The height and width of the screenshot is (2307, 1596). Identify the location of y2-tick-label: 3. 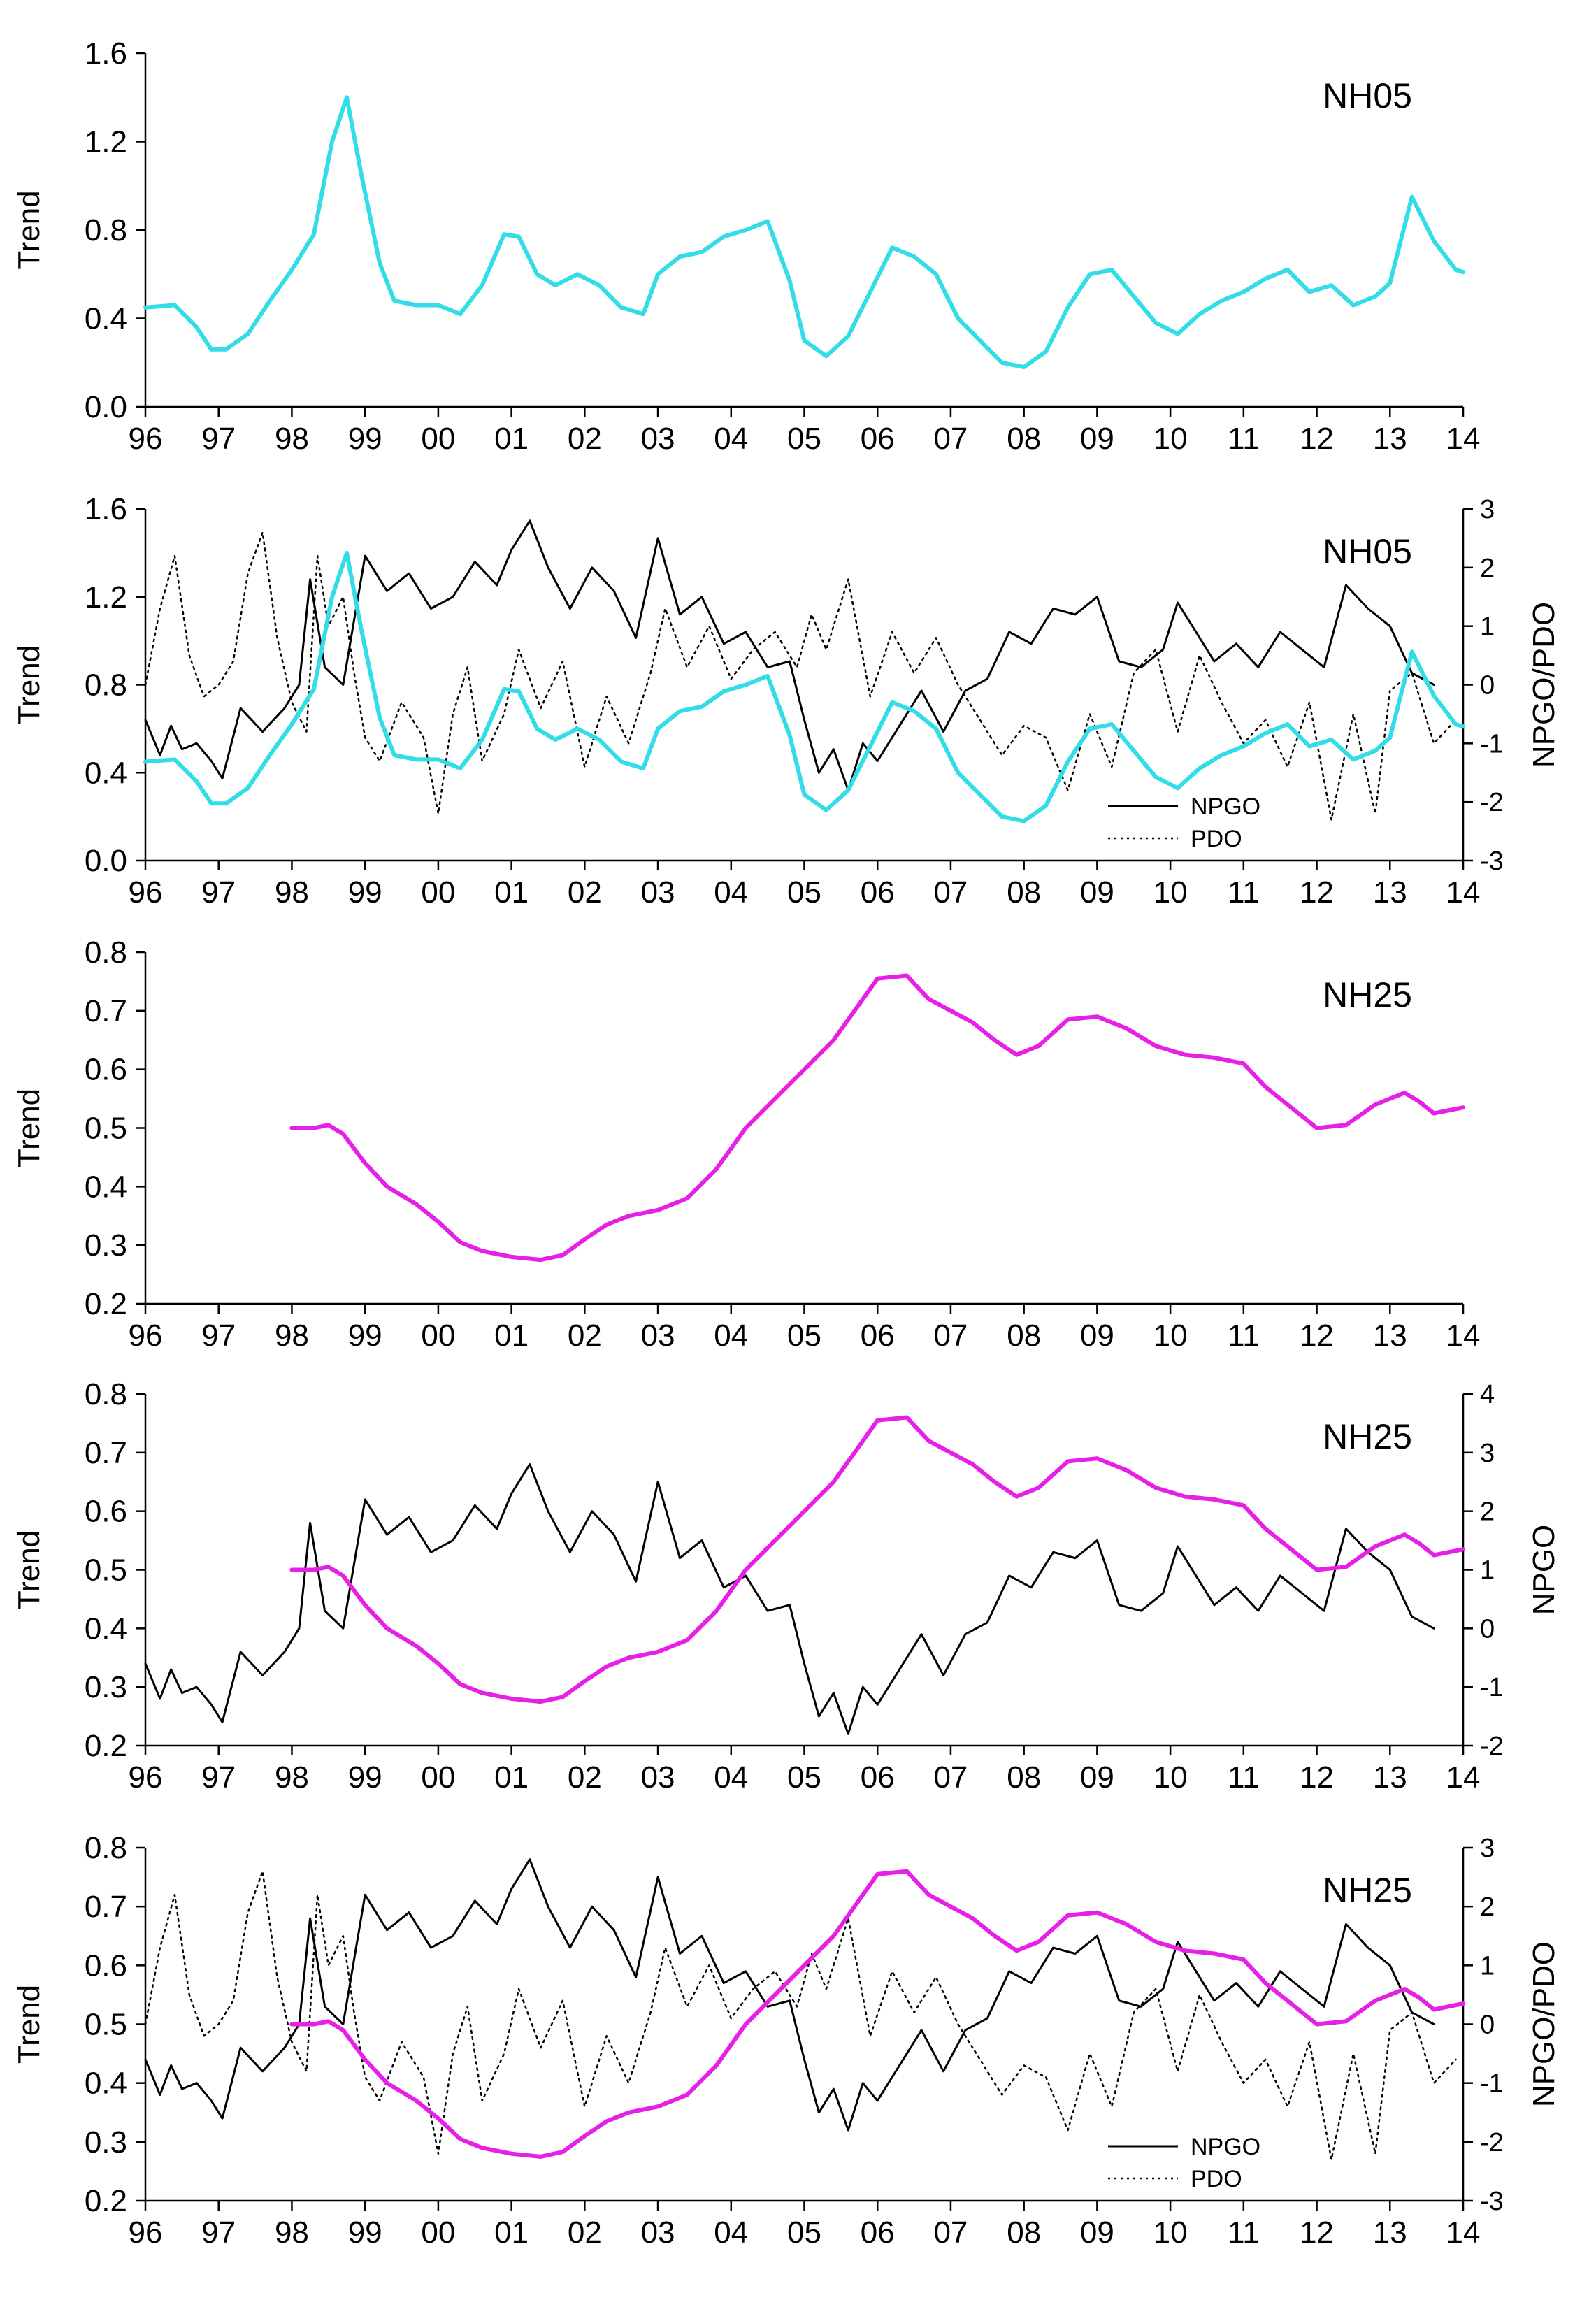
(1487, 1848).